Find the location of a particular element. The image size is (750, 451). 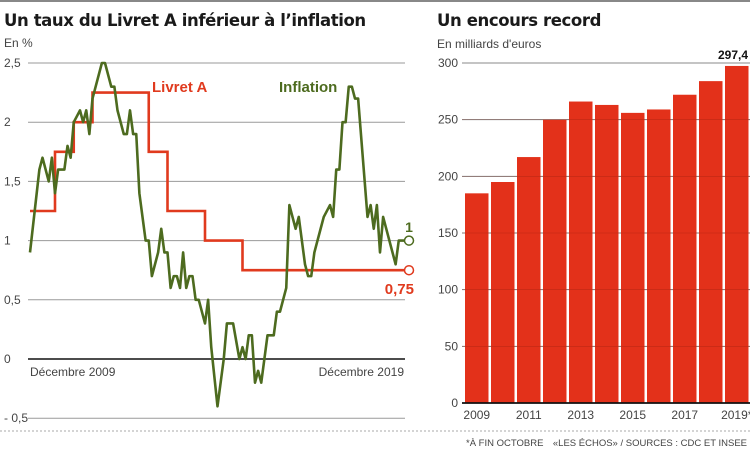

x-tick-label: 2013 is located at coordinates (580, 415).